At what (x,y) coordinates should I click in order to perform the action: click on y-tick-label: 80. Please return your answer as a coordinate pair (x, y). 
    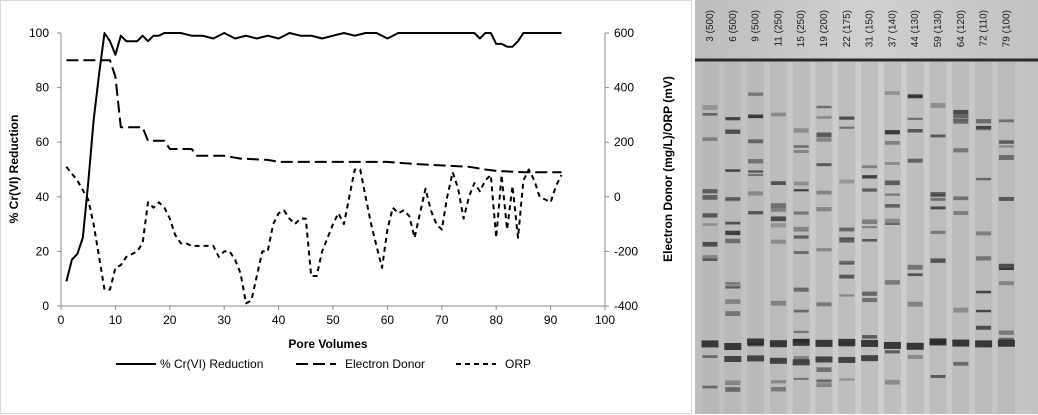
    Looking at the image, I should click on (43, 88).